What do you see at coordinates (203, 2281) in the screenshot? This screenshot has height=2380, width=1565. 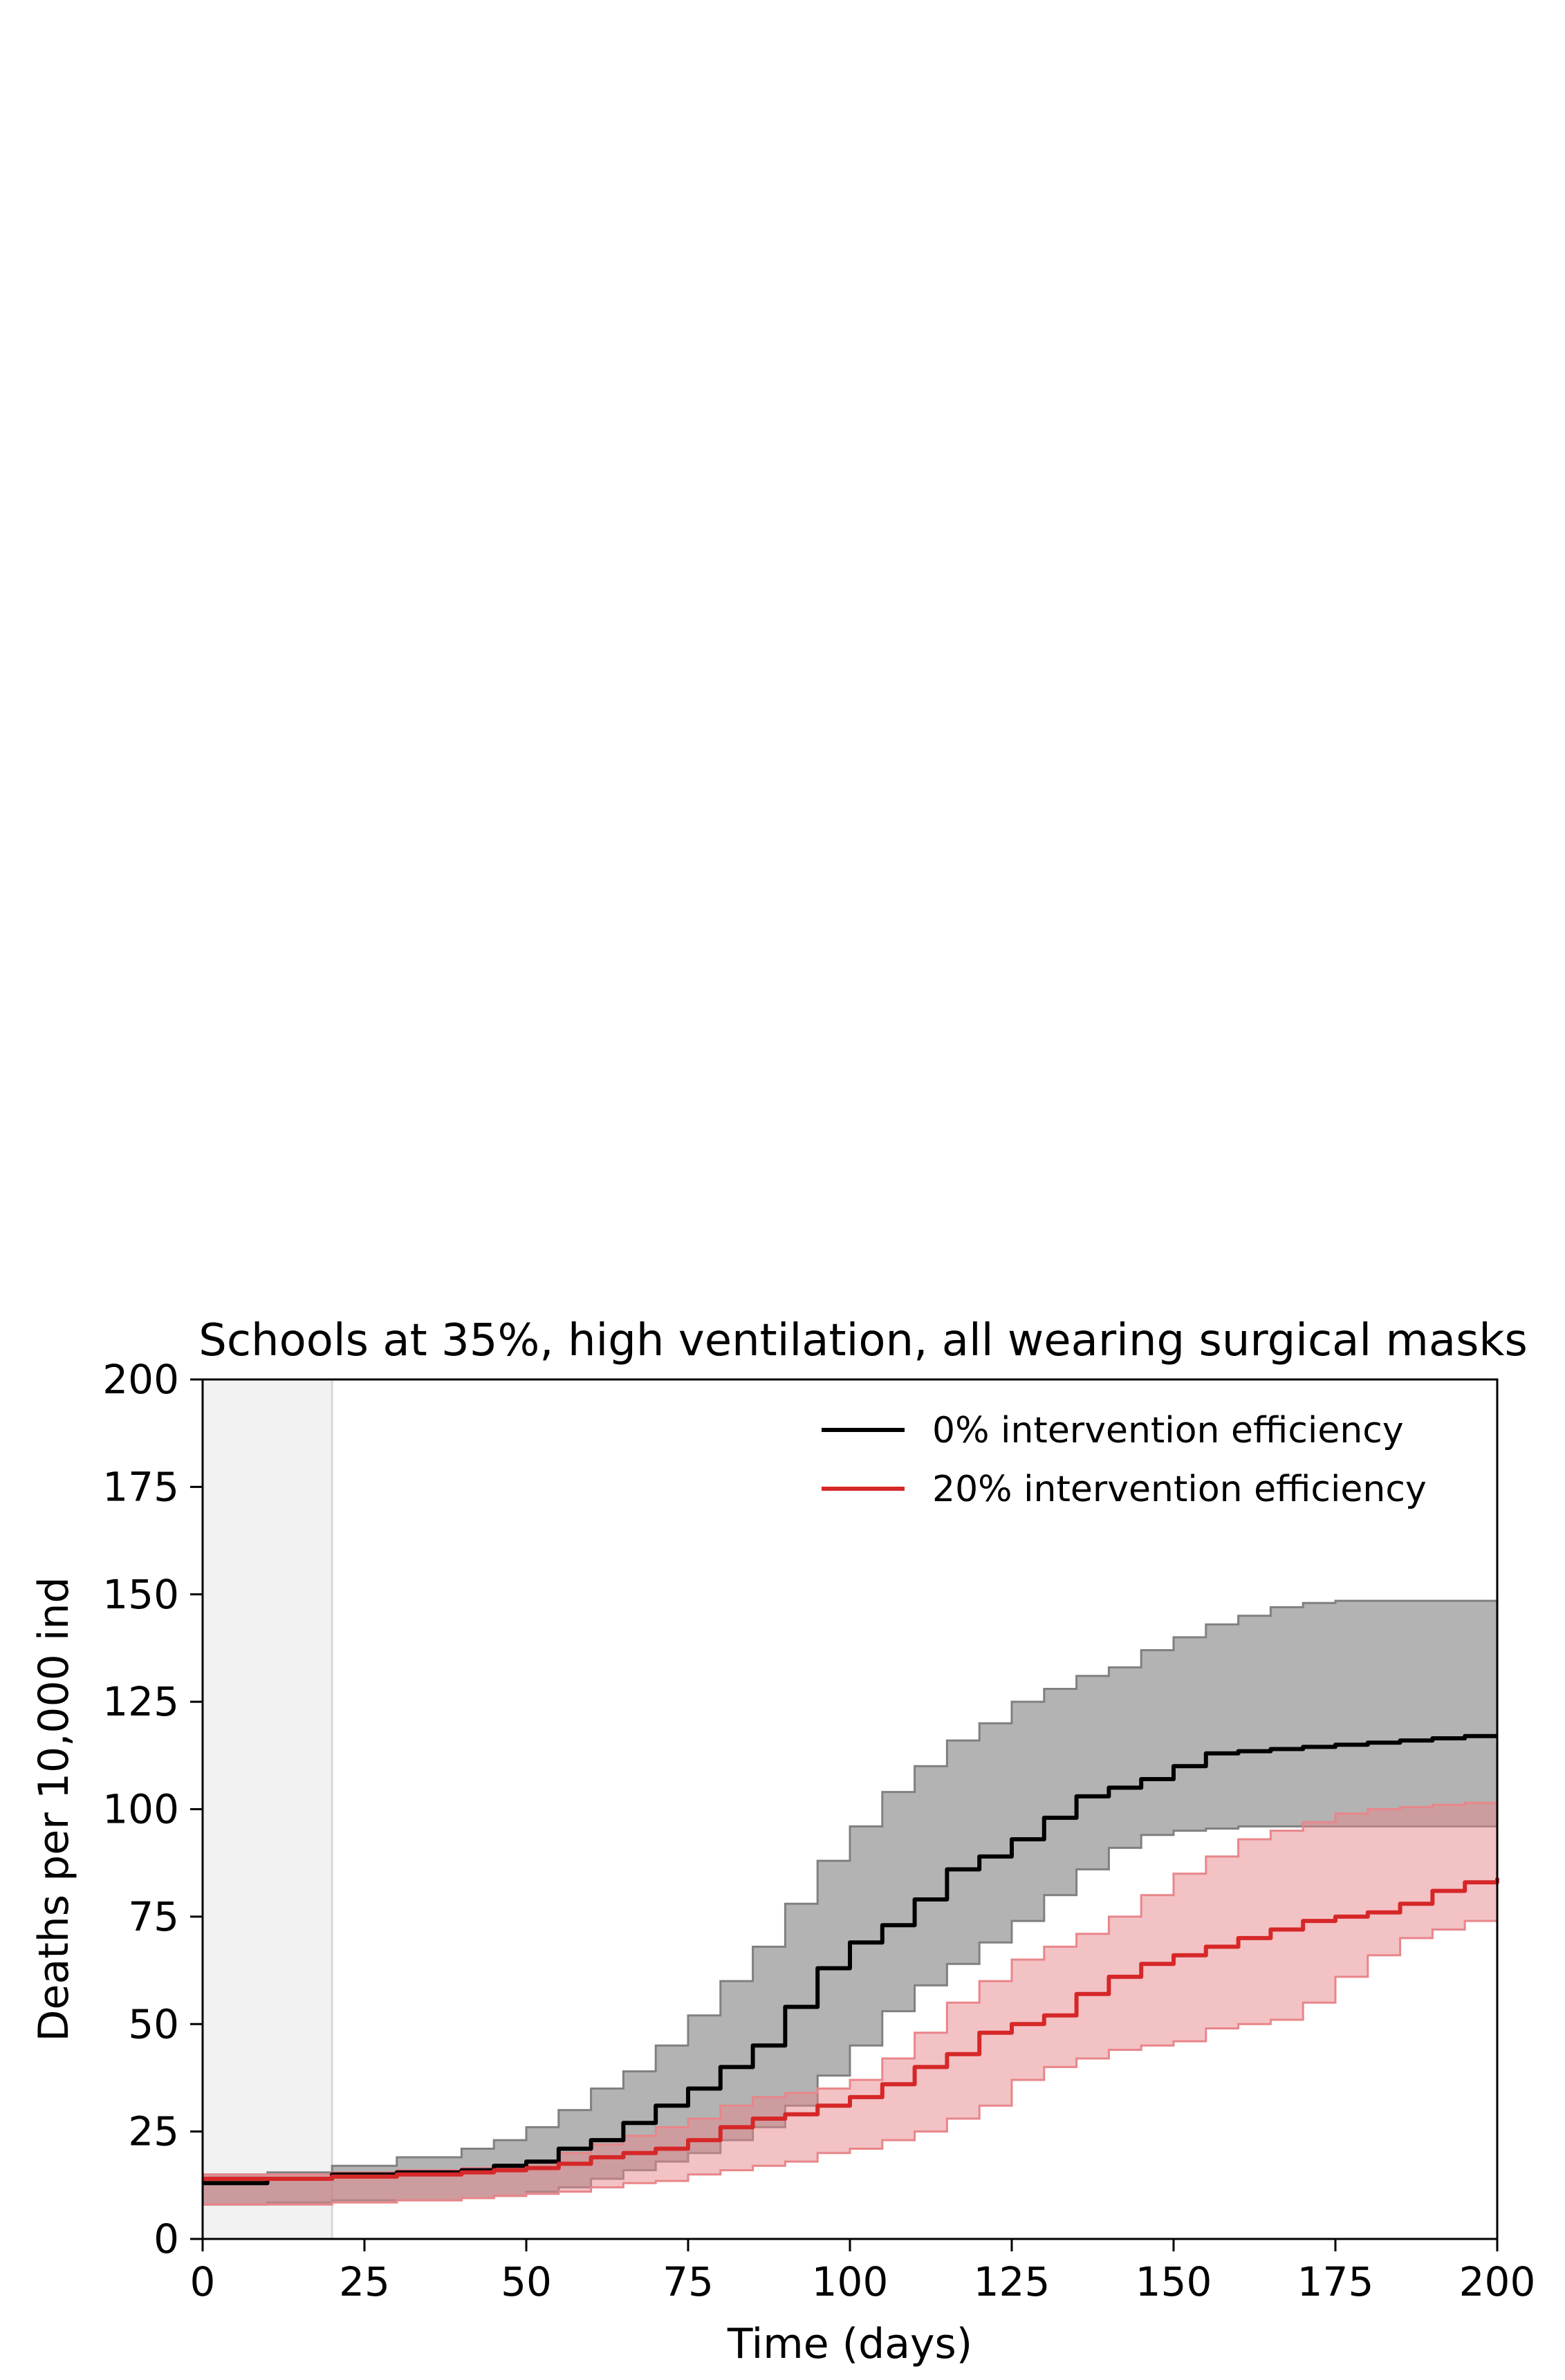 I see `x-tick-label: 0` at bounding box center [203, 2281].